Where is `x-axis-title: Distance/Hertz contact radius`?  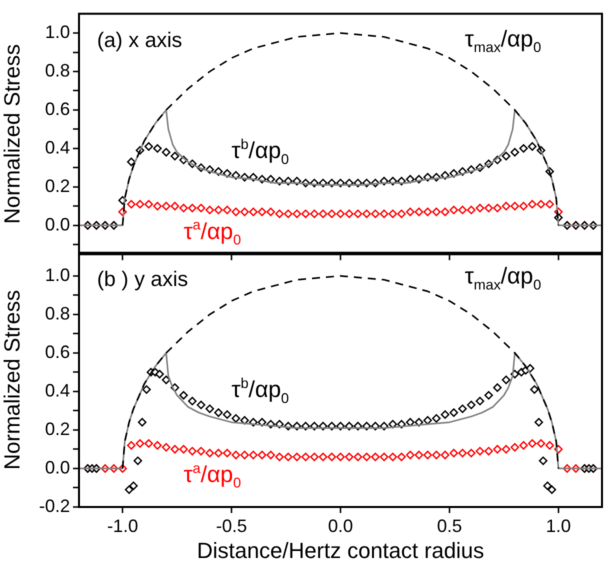
x-axis-title: Distance/Hertz contact radius is located at coordinates (340, 550).